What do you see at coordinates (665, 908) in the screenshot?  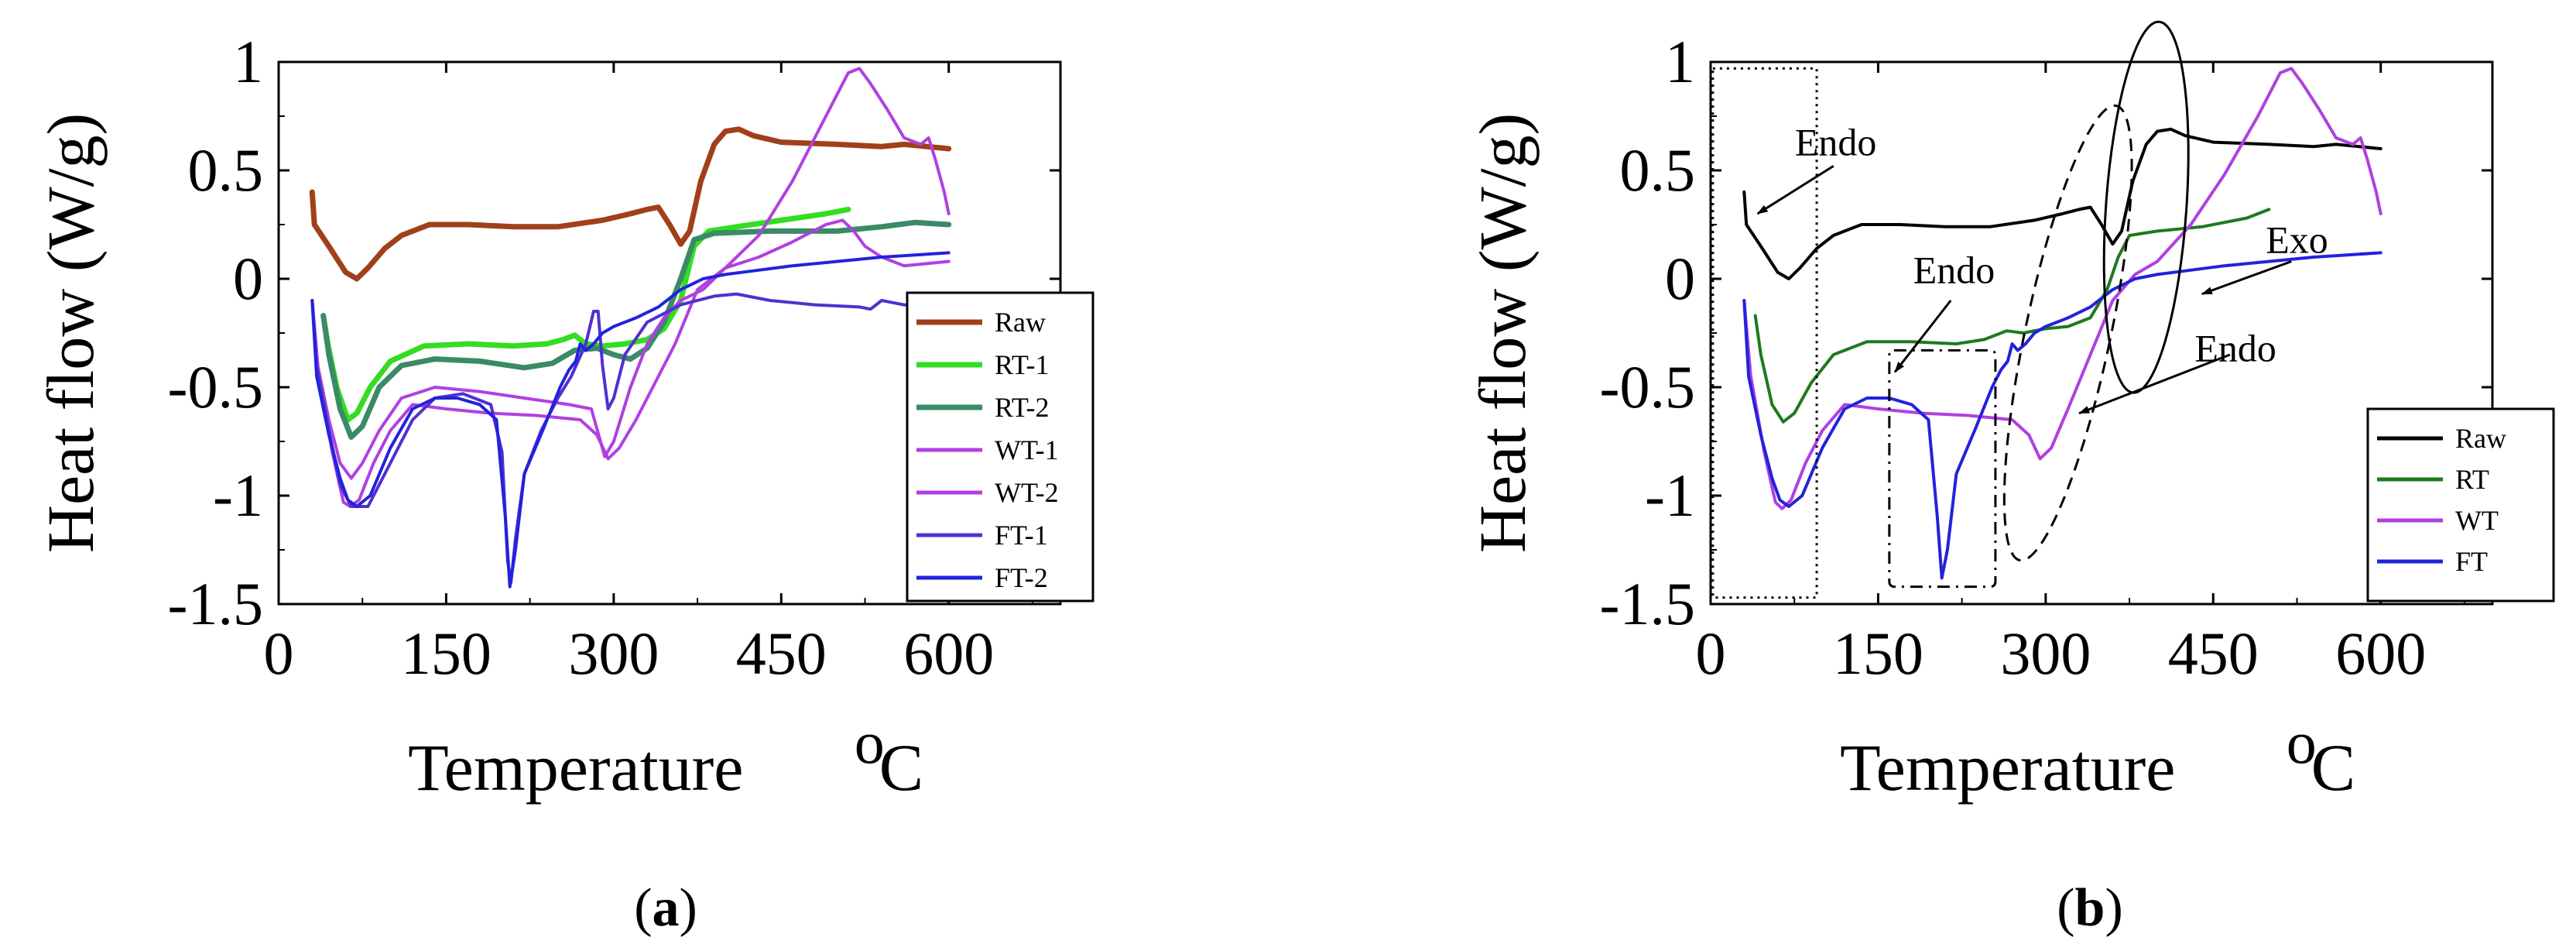 I see `panel-label: (a)` at bounding box center [665, 908].